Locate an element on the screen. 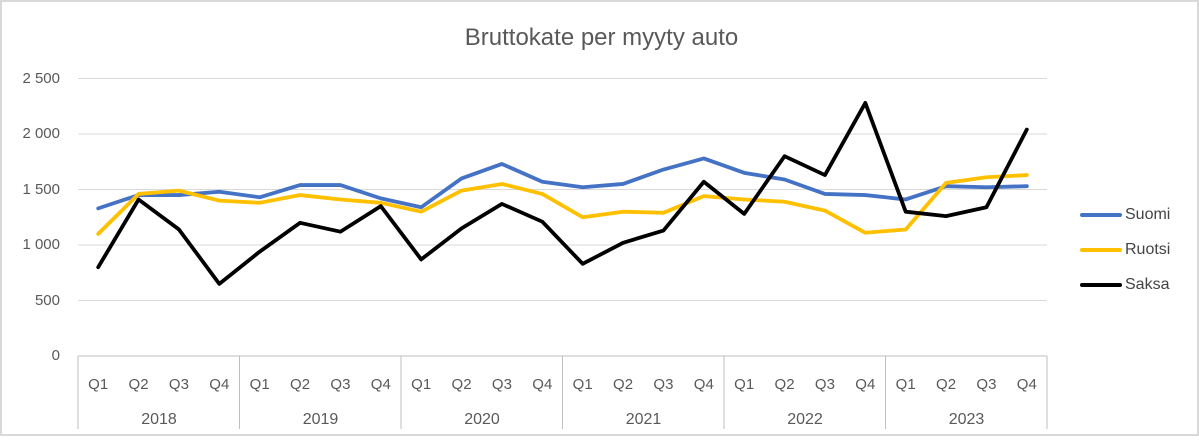 The width and height of the screenshot is (1199, 442). legend-label-ruotsi: Ruotsi is located at coordinates (1148, 249).